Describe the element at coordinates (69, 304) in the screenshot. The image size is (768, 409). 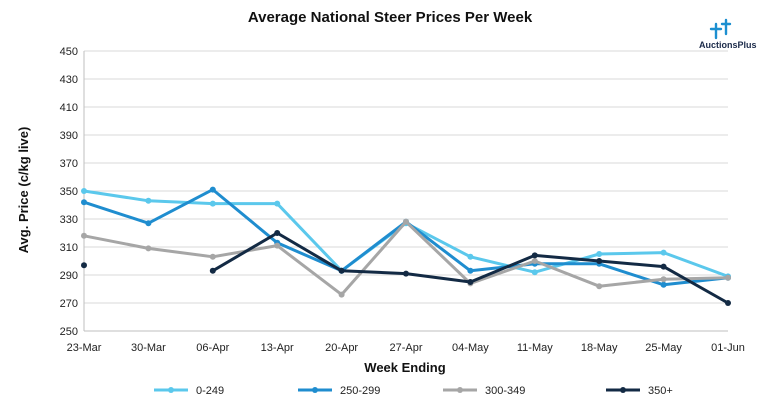
I see `y-tick-label: 270` at that location.